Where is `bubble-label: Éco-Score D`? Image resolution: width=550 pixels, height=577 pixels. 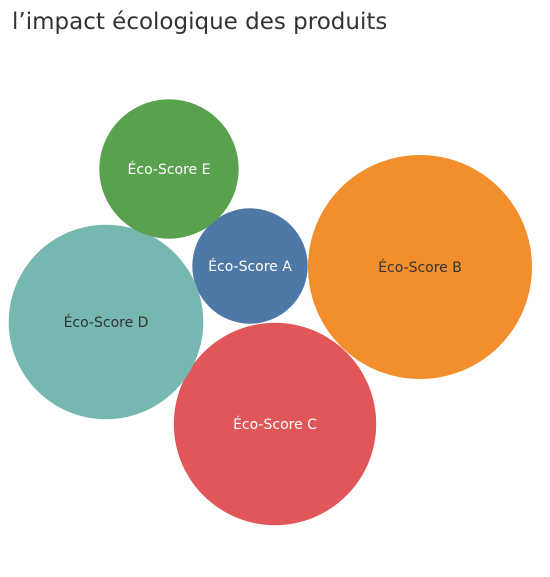
bubble-label: Éco-Score D is located at coordinates (106, 322).